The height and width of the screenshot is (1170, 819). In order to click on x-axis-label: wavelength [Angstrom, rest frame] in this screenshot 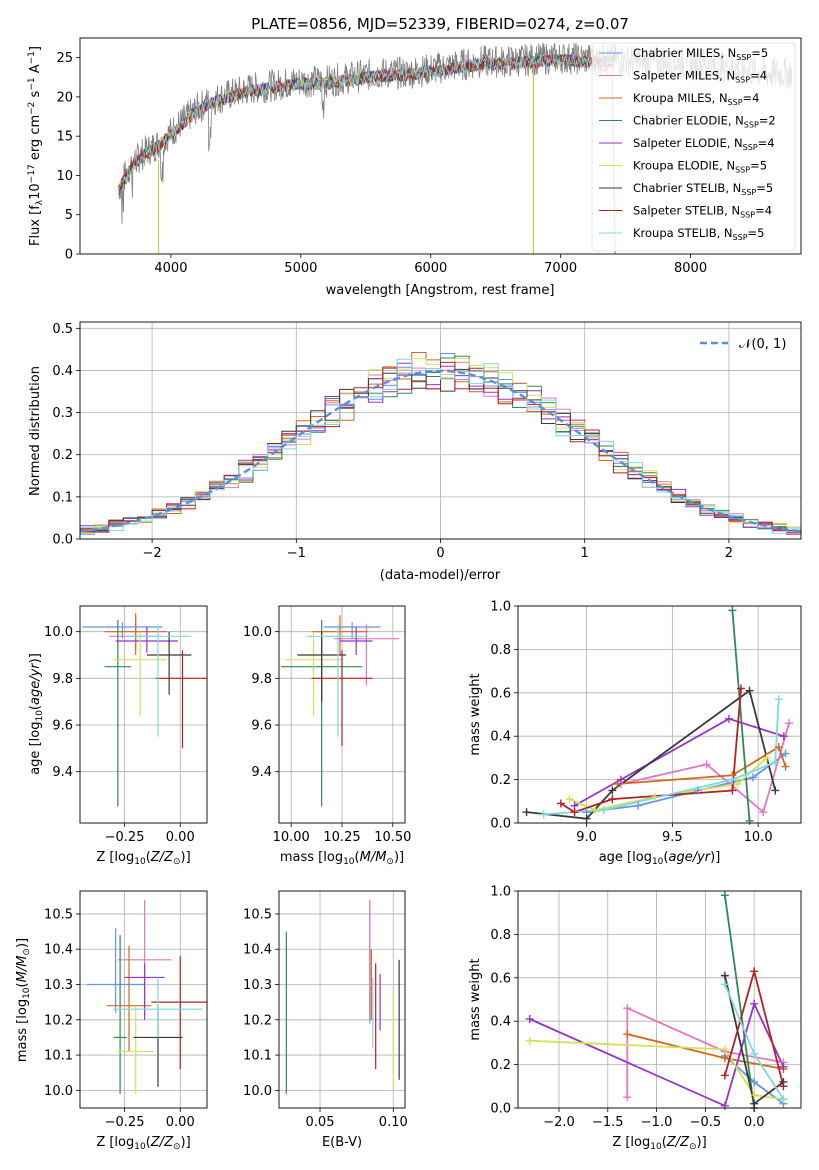, I will do `click(440, 290)`.